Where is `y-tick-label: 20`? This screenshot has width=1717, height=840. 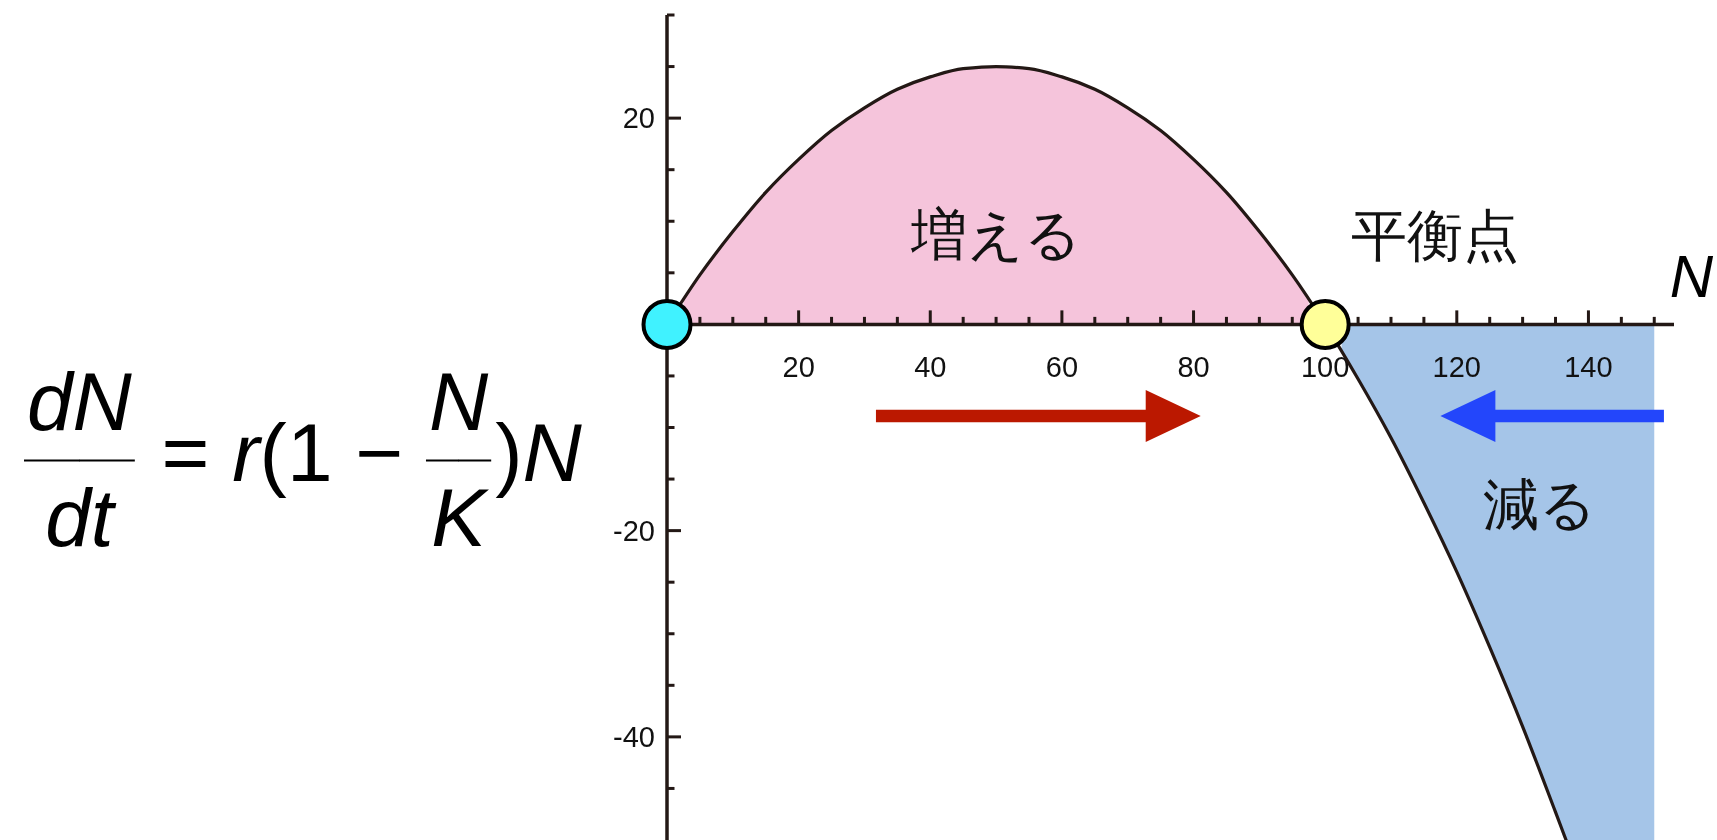 y-tick-label: 20 is located at coordinates (638, 118).